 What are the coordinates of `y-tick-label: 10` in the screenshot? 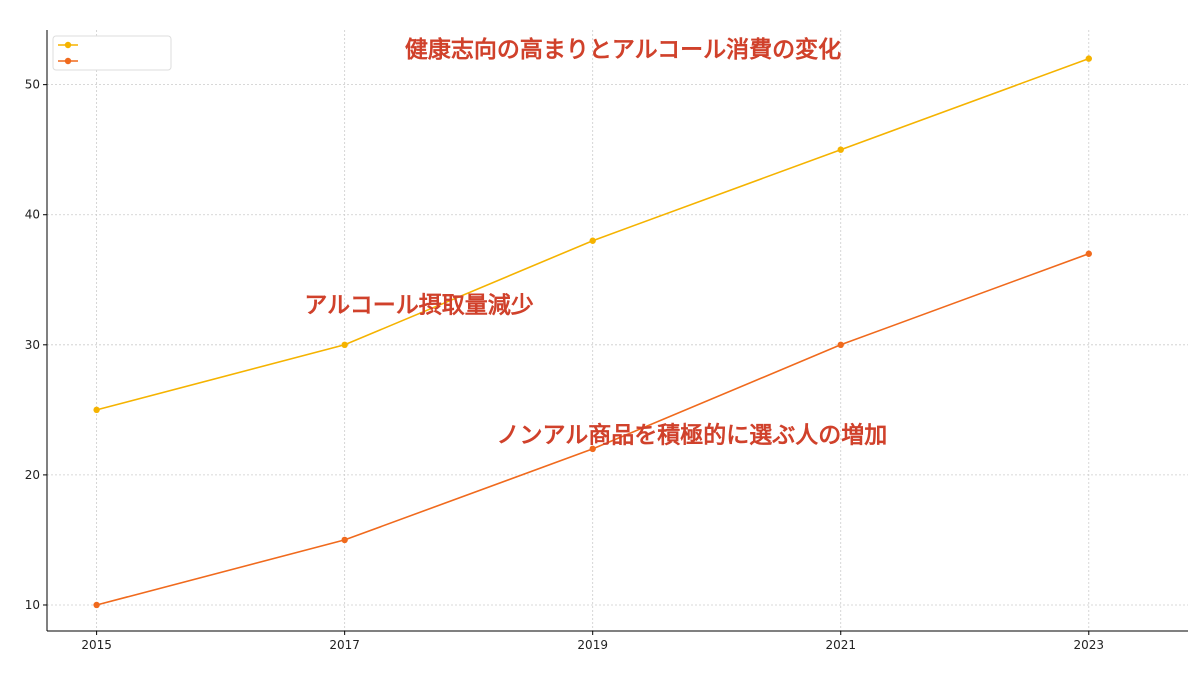 It's located at (32, 605).